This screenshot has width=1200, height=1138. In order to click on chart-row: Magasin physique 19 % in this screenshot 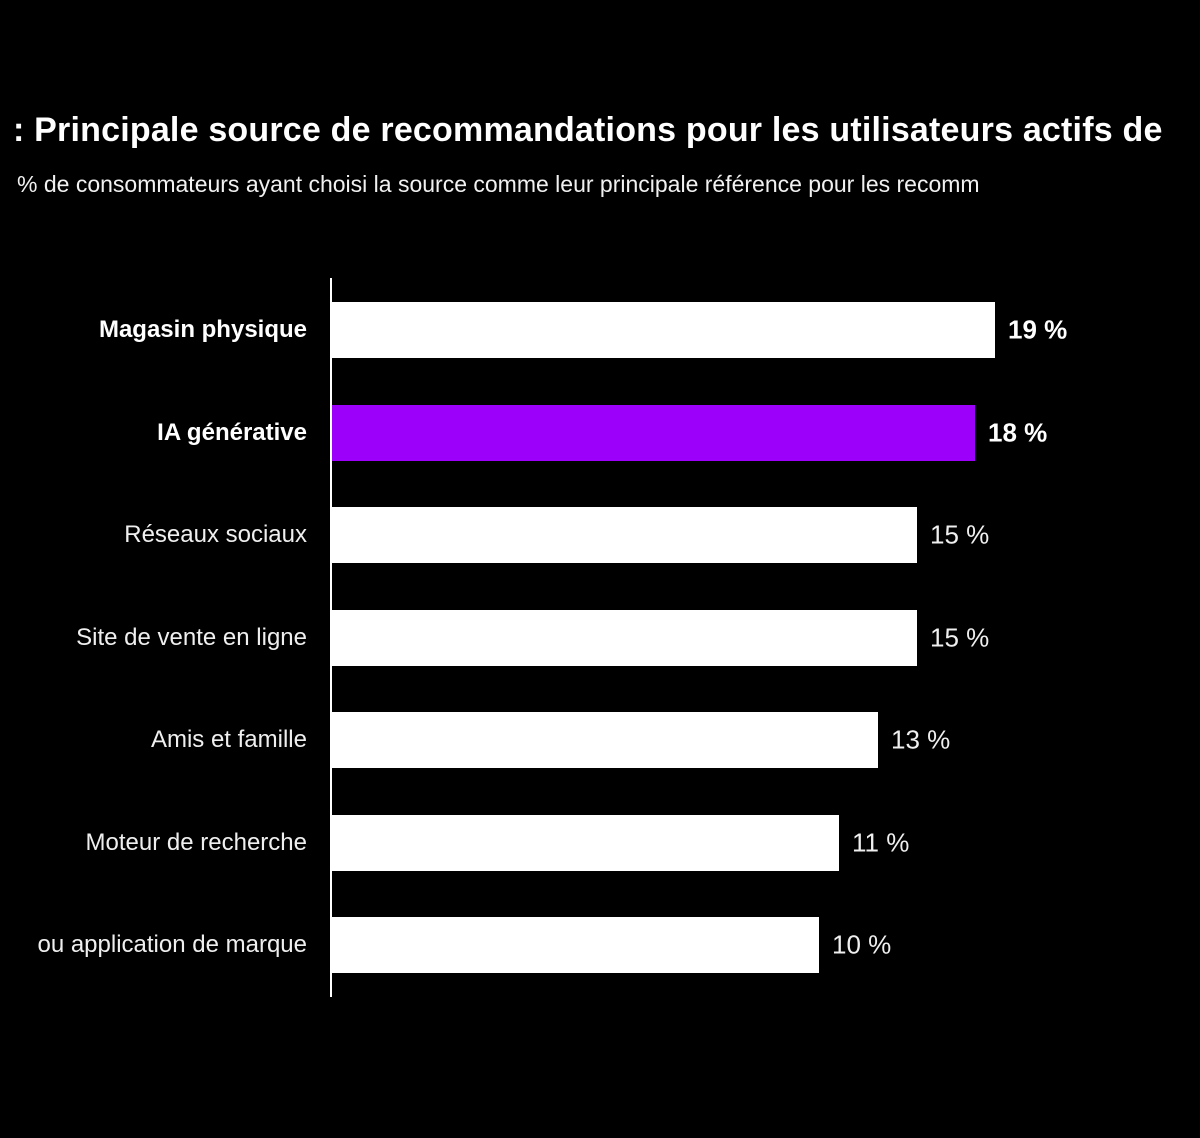, I will do `click(600, 330)`.